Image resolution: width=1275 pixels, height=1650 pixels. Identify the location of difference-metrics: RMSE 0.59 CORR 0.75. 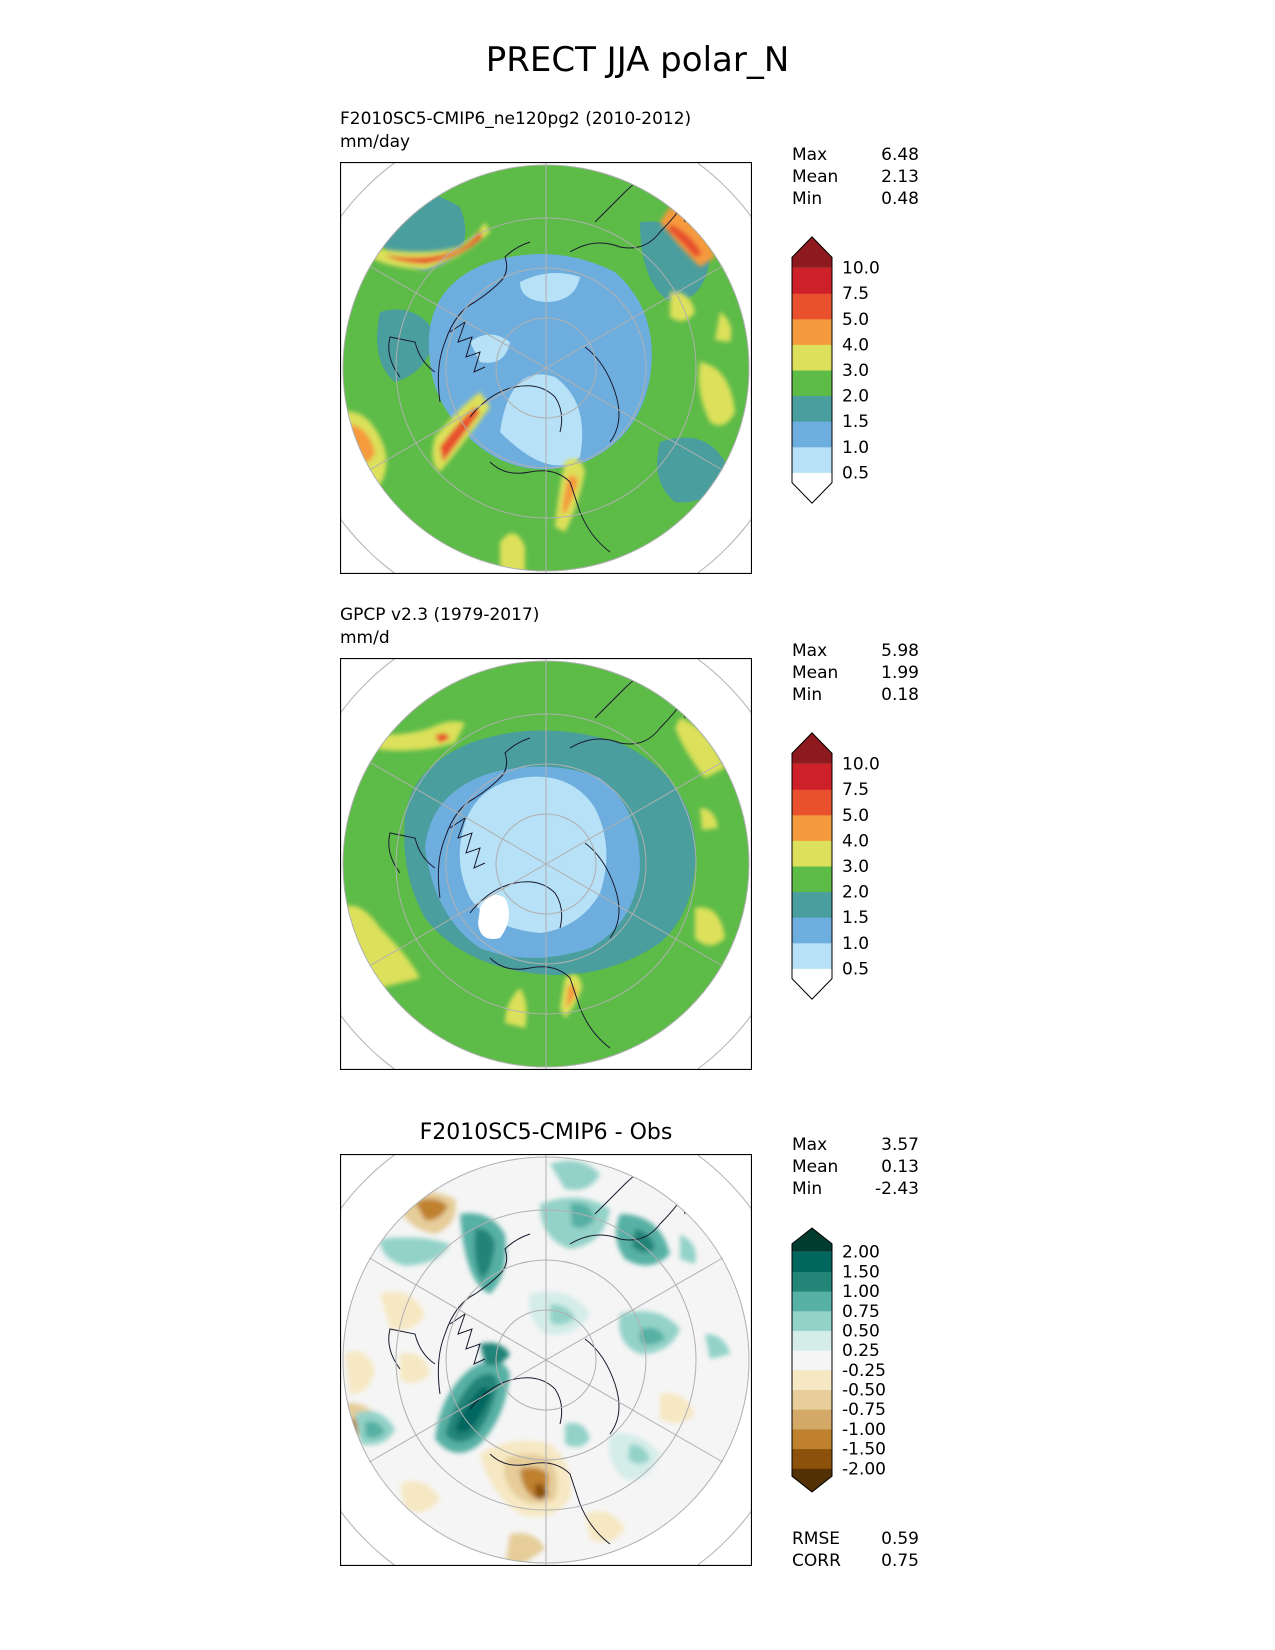
(855, 1550).